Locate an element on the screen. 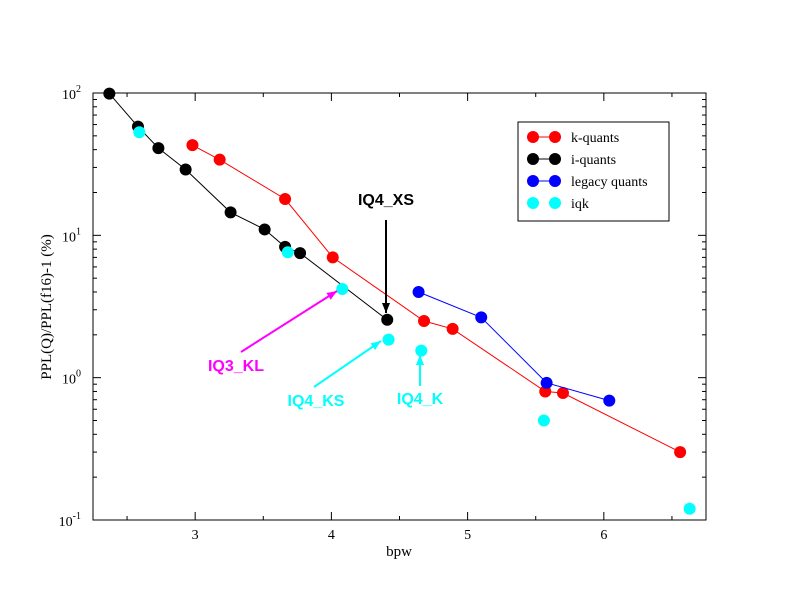 The height and width of the screenshot is (612, 792). annotation-label-iq4-ks: IQ4_KS is located at coordinates (316, 401).